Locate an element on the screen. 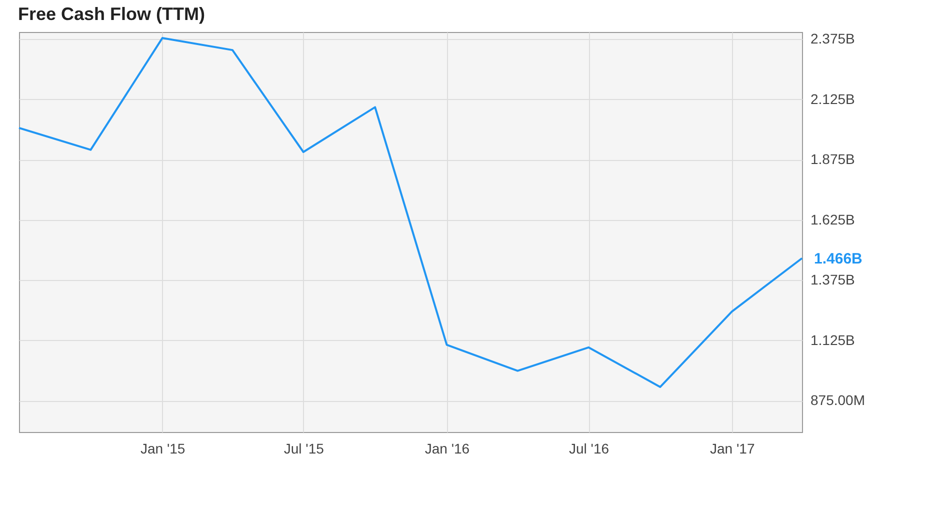 The height and width of the screenshot is (506, 931). y-tick-label: 1.375B is located at coordinates (832, 280).